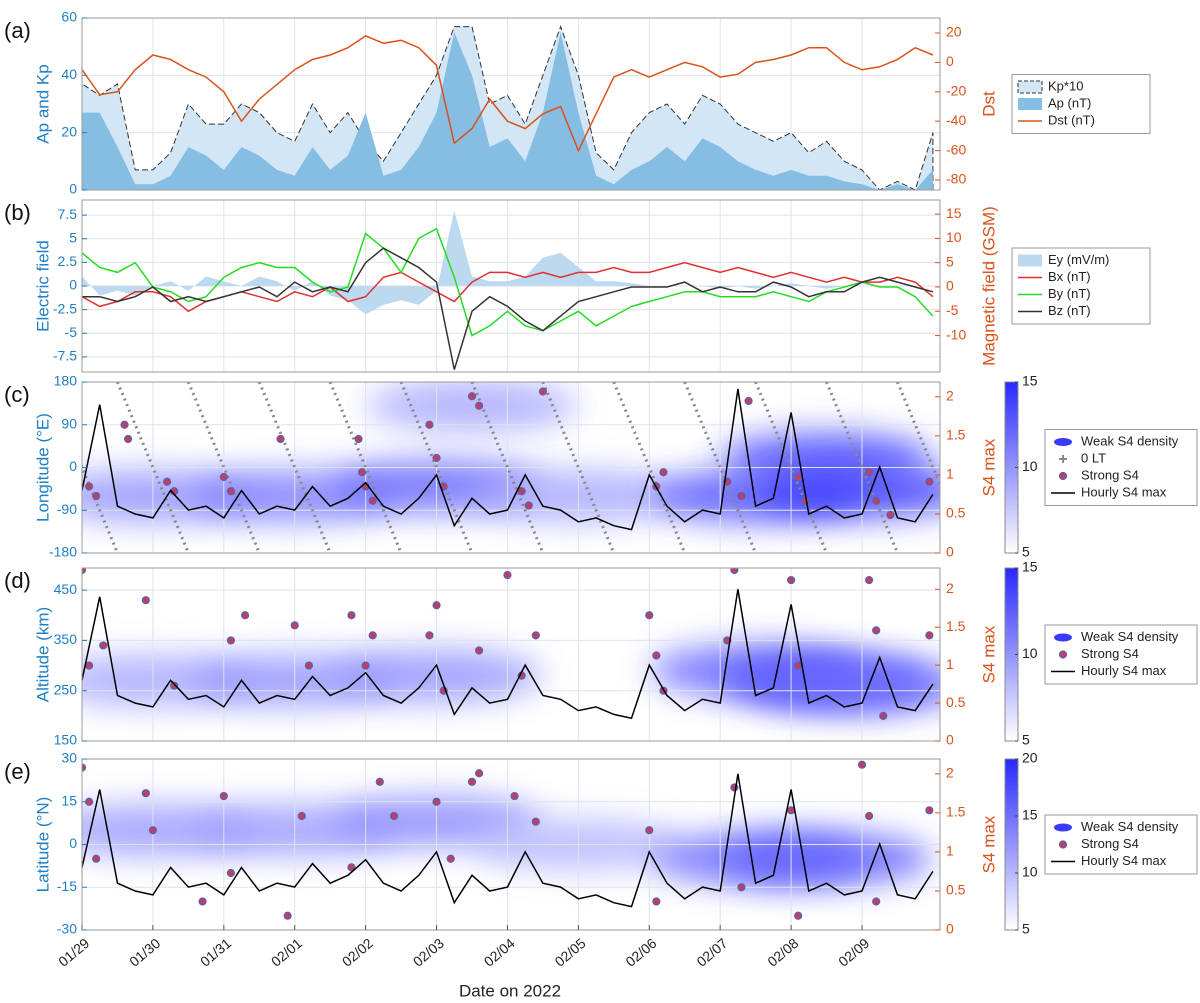 The height and width of the screenshot is (1003, 1200). I want to click on y-tick-label: 150, so click(66, 740).